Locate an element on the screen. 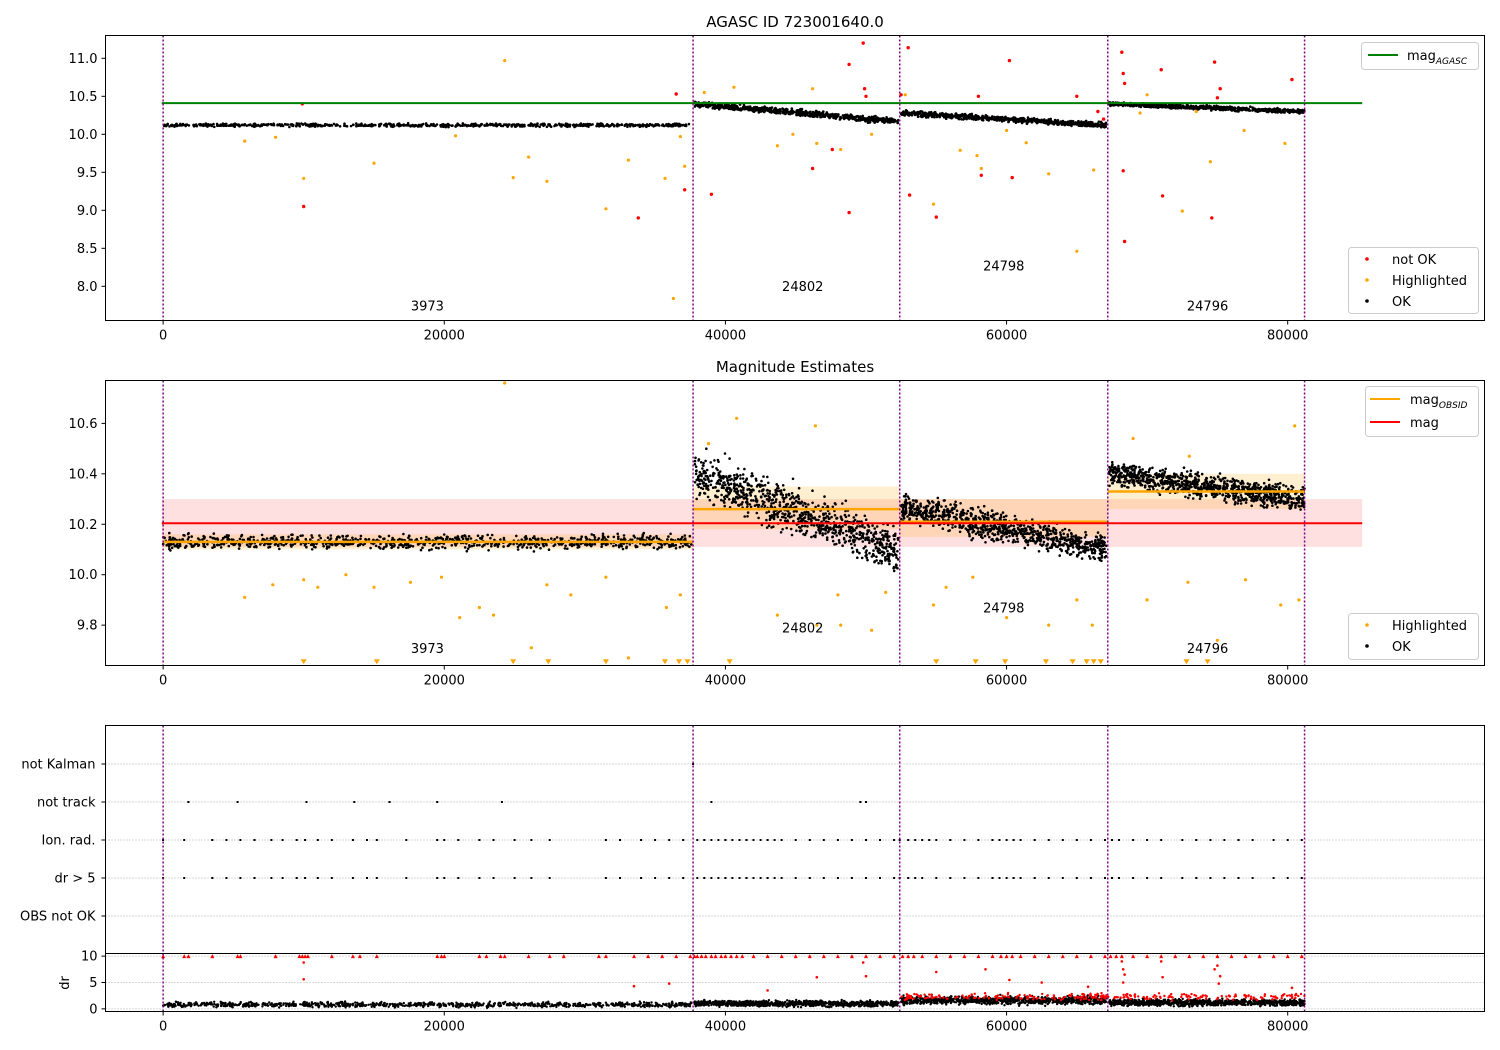 The width and height of the screenshot is (1500, 1050). agasc-legend-status: not OK Highlighted OK is located at coordinates (1413, 280).